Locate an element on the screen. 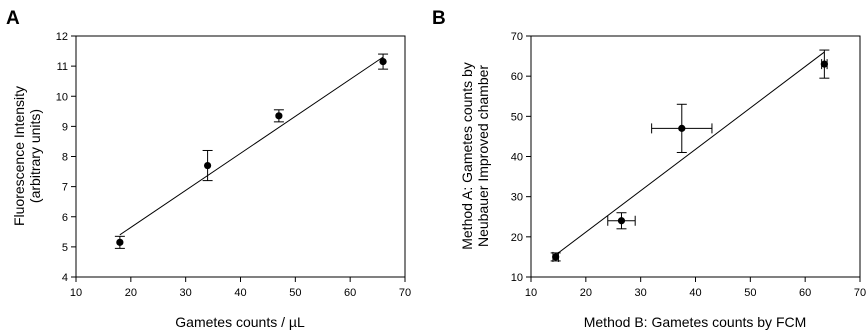 Image resolution: width=866 pixels, height=333 pixels. panel-b-x-tick-label: 40 is located at coordinates (695, 293).